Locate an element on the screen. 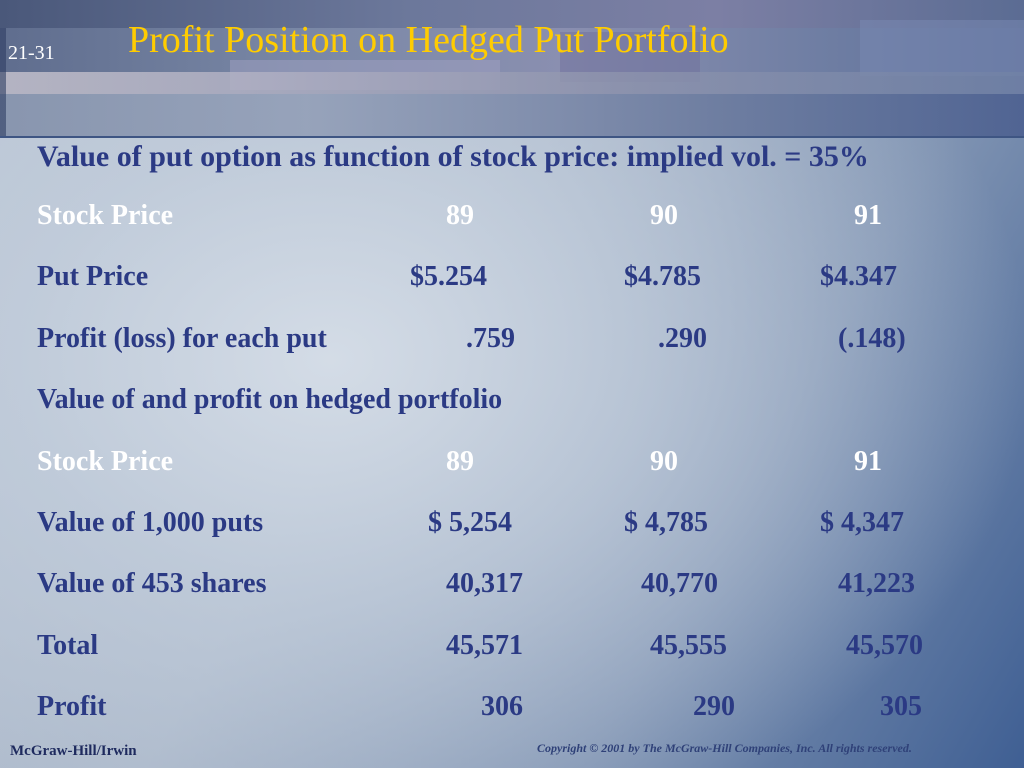  cell-hedge-profit-90: 290 is located at coordinates (714, 706).